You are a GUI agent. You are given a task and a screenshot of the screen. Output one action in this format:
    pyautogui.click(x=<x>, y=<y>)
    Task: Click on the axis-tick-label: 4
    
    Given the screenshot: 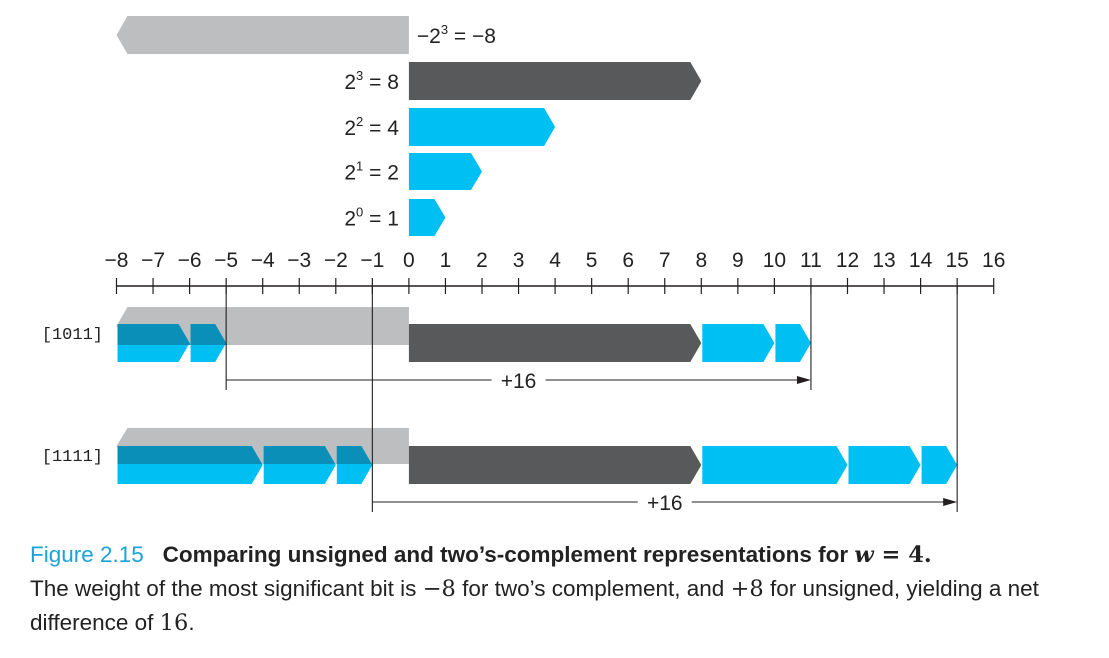 What is the action you would take?
    pyautogui.click(x=555, y=260)
    